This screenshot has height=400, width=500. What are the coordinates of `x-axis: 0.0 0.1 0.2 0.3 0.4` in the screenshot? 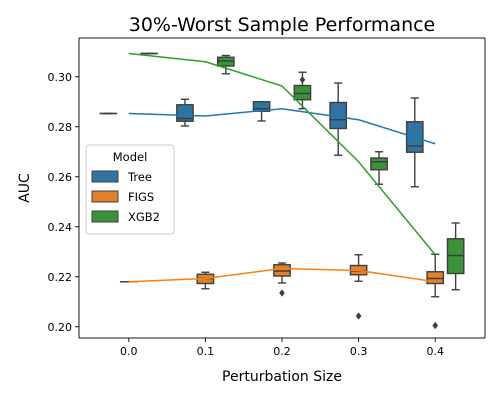 It's located at (282, 348).